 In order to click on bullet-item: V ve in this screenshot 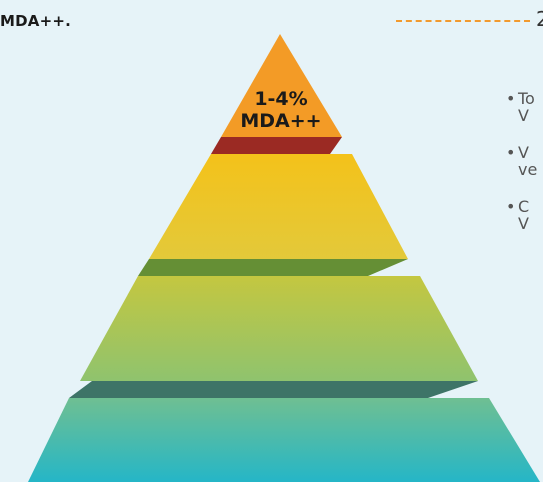, I will do `click(521, 161)`.